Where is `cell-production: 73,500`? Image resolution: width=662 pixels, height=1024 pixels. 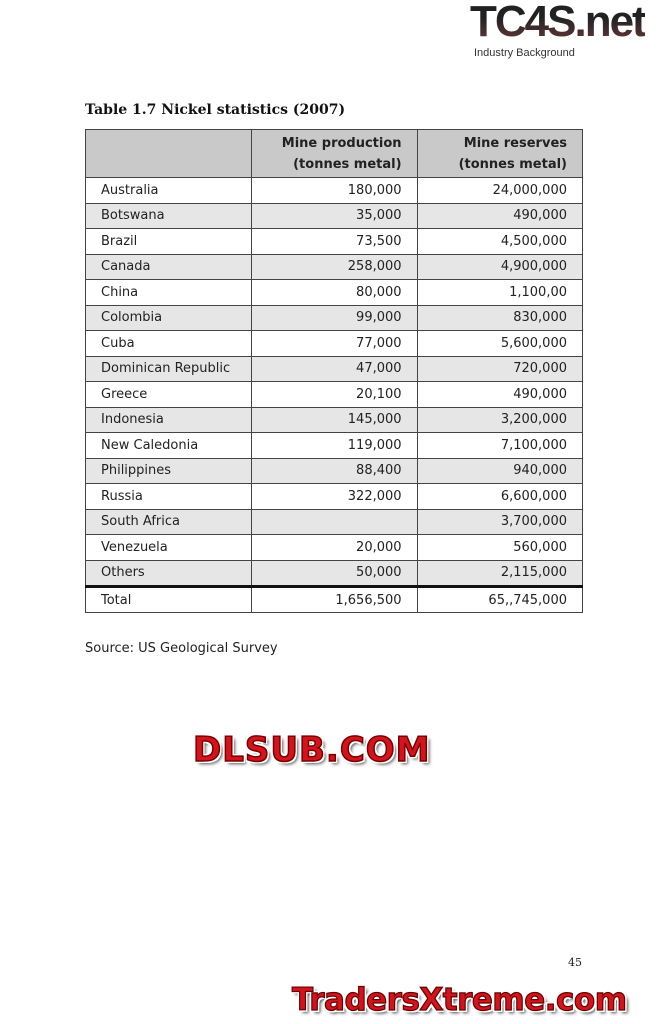
cell-production: 73,500 is located at coordinates (334, 241).